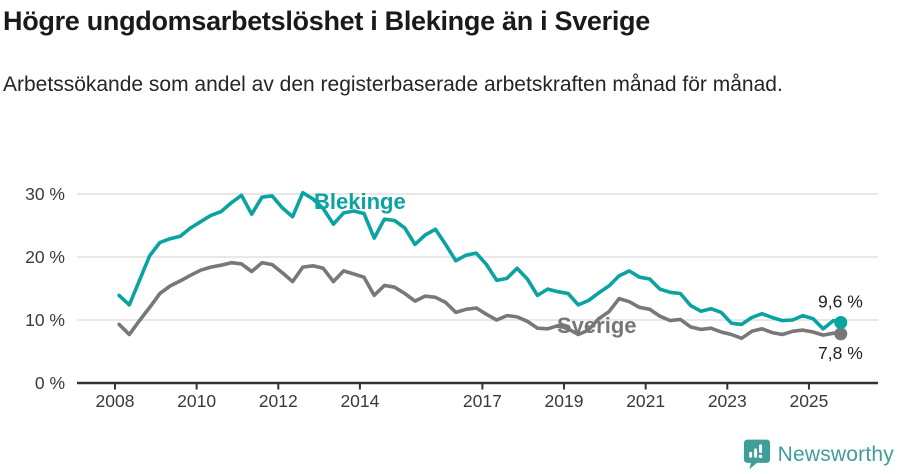 Image resolution: width=900 pixels, height=474 pixels. I want to click on y-tick-label: 30 %, so click(45, 194).